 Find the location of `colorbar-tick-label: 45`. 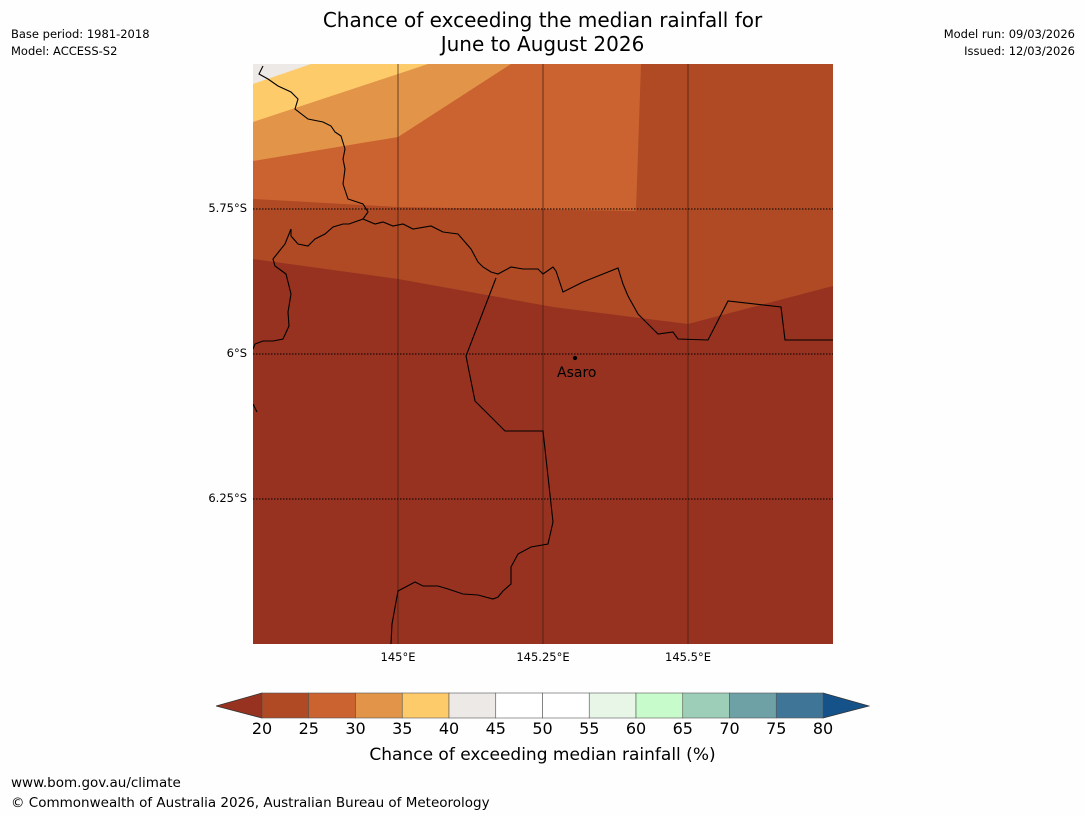

colorbar-tick-label: 45 is located at coordinates (495, 728).